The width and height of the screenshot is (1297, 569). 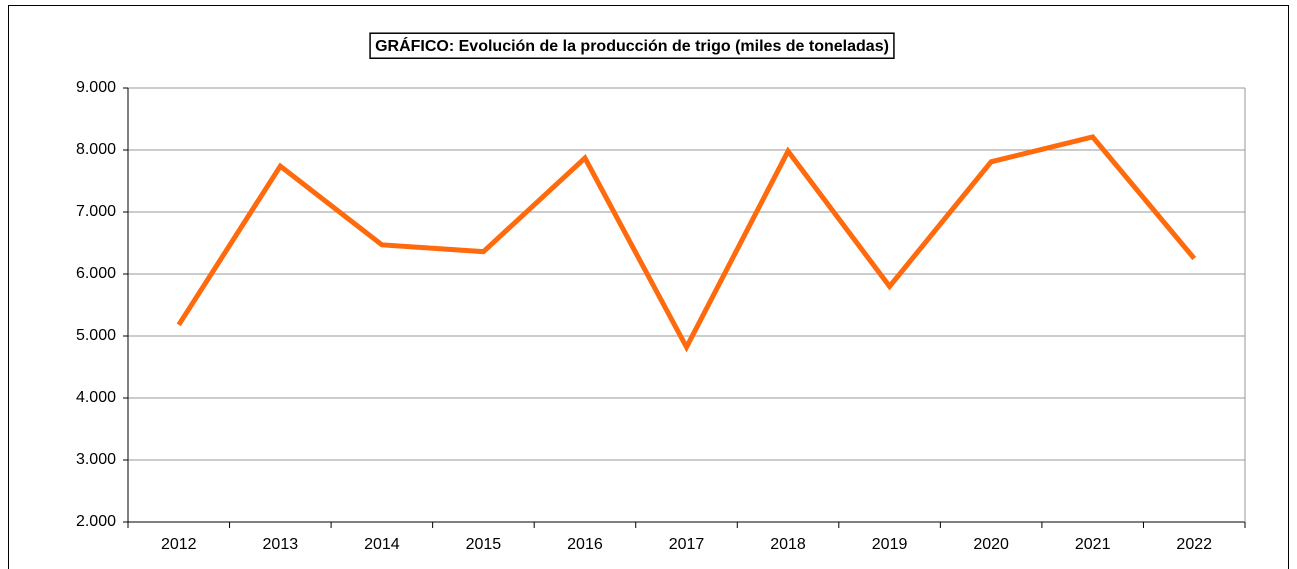 What do you see at coordinates (96, 521) in the screenshot?
I see `y-tick-label: 2.000` at bounding box center [96, 521].